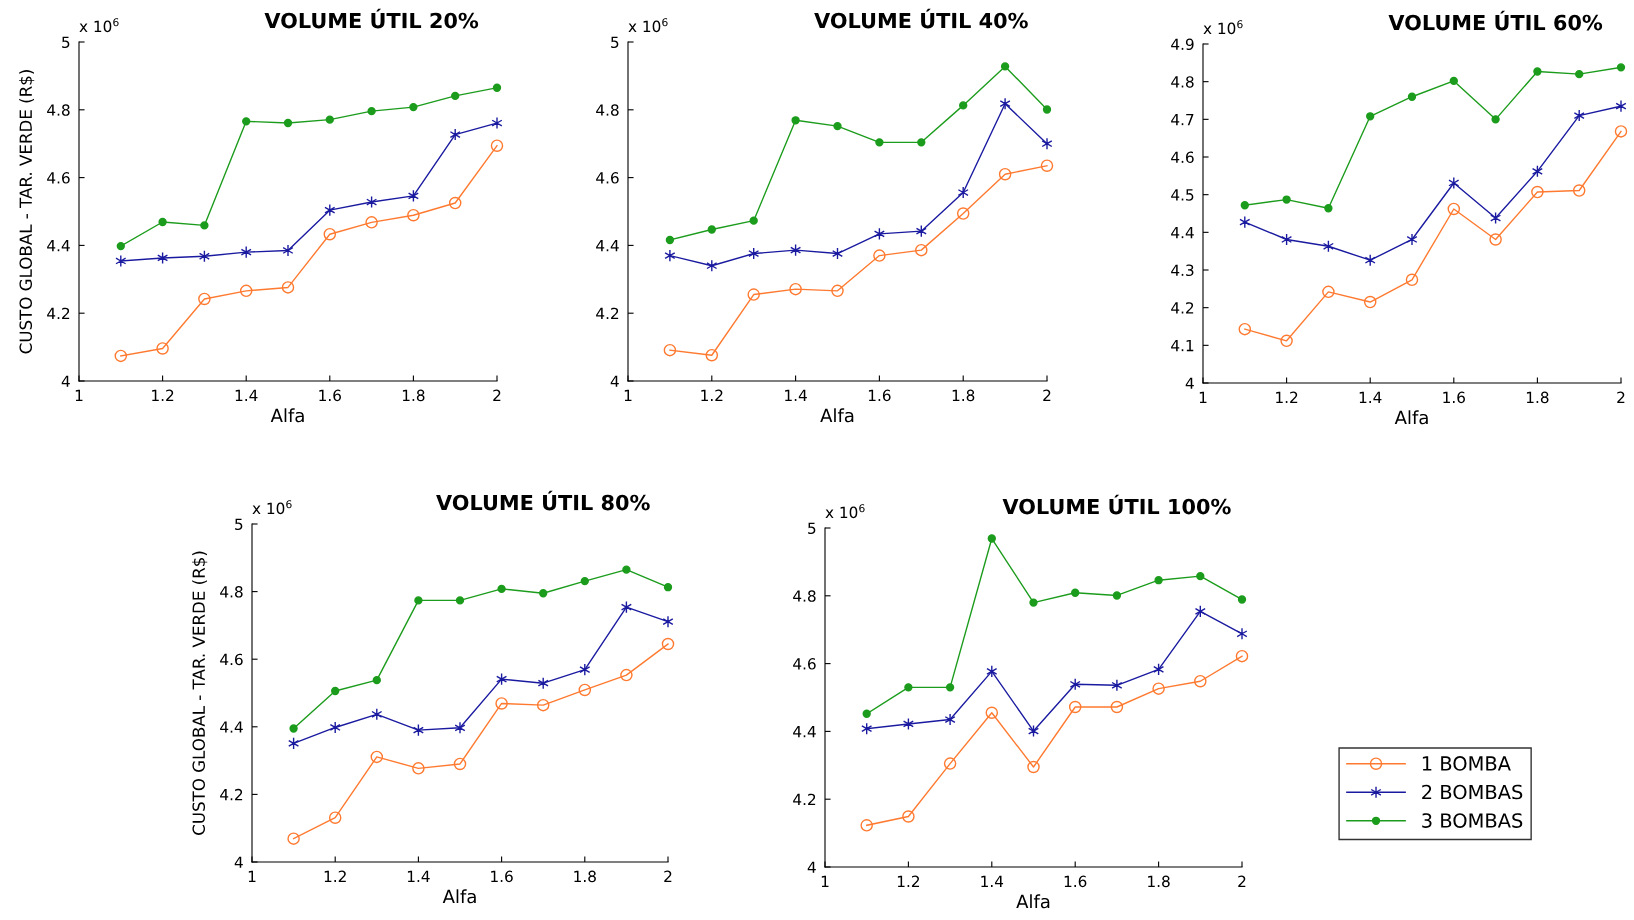 The height and width of the screenshot is (920, 1634). I want to click on y-tick-label: 4.5, so click(1182, 195).